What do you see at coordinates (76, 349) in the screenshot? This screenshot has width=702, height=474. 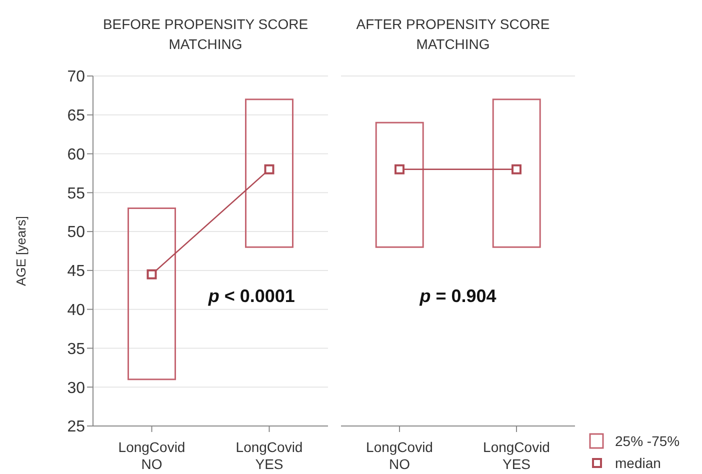 I see `y-tick-label: 35` at bounding box center [76, 349].